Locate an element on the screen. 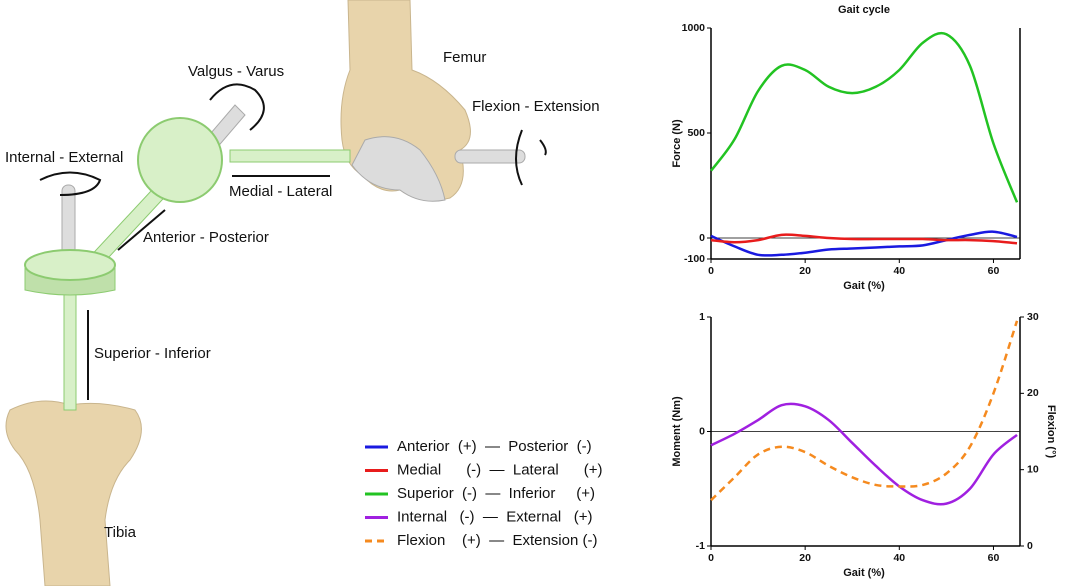 Image resolution: width=1065 pixels, height=586 pixels. legend-label: Internal (-) — External (+) is located at coordinates (494, 516).